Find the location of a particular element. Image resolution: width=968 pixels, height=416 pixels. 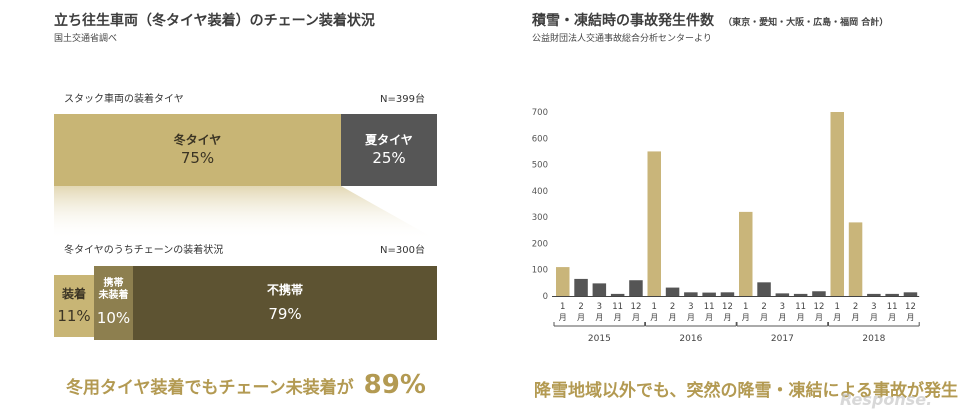

response-watermark: Response. is located at coordinates (886, 399).